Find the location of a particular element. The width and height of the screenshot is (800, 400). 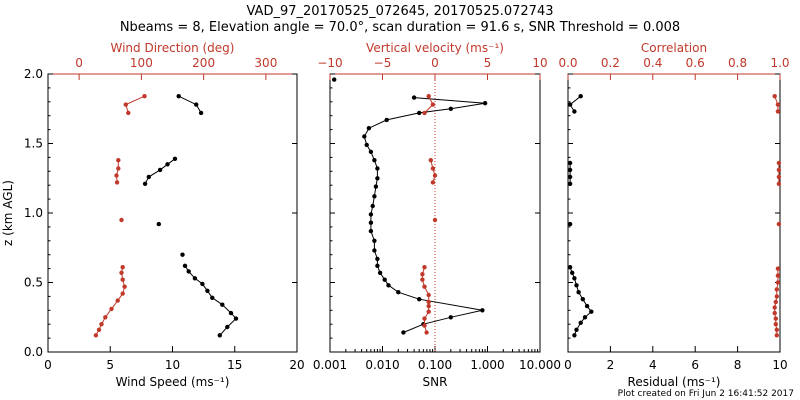

panel-wind-top-xtick-label: 200 is located at coordinates (203, 63).